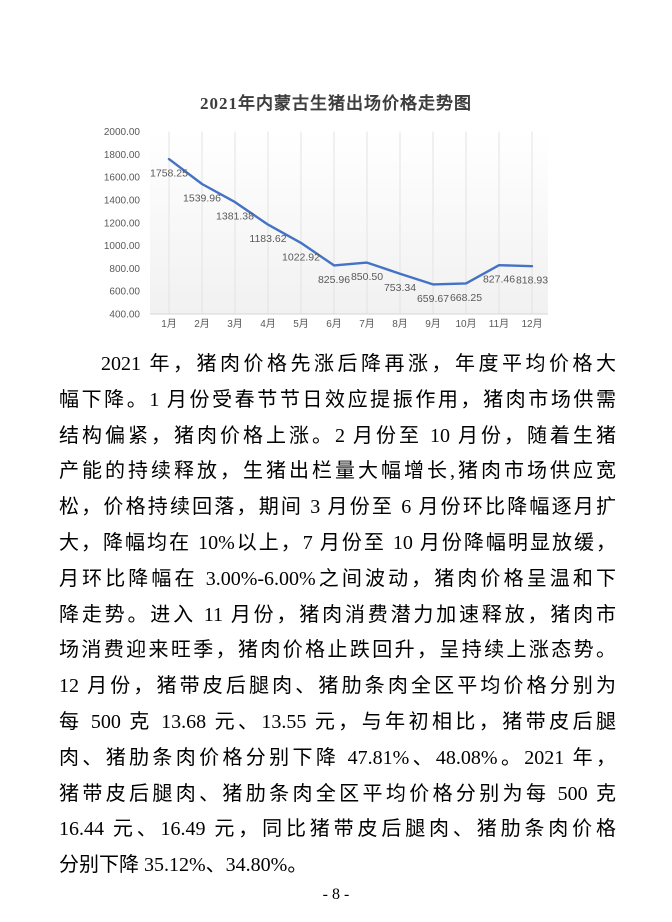  What do you see at coordinates (301, 324) in the screenshot?
I see `x-axis-tick-label: 5月` at bounding box center [301, 324].